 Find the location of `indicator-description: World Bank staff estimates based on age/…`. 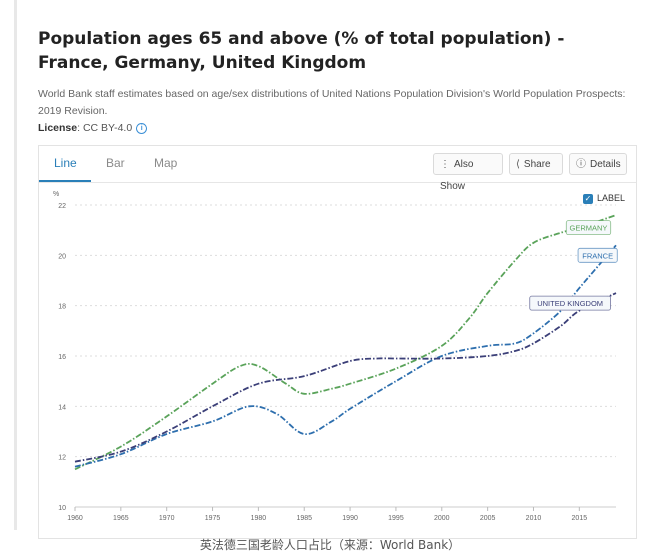

indicator-description: World Bank staff estimates based on age/… is located at coordinates (332, 102).